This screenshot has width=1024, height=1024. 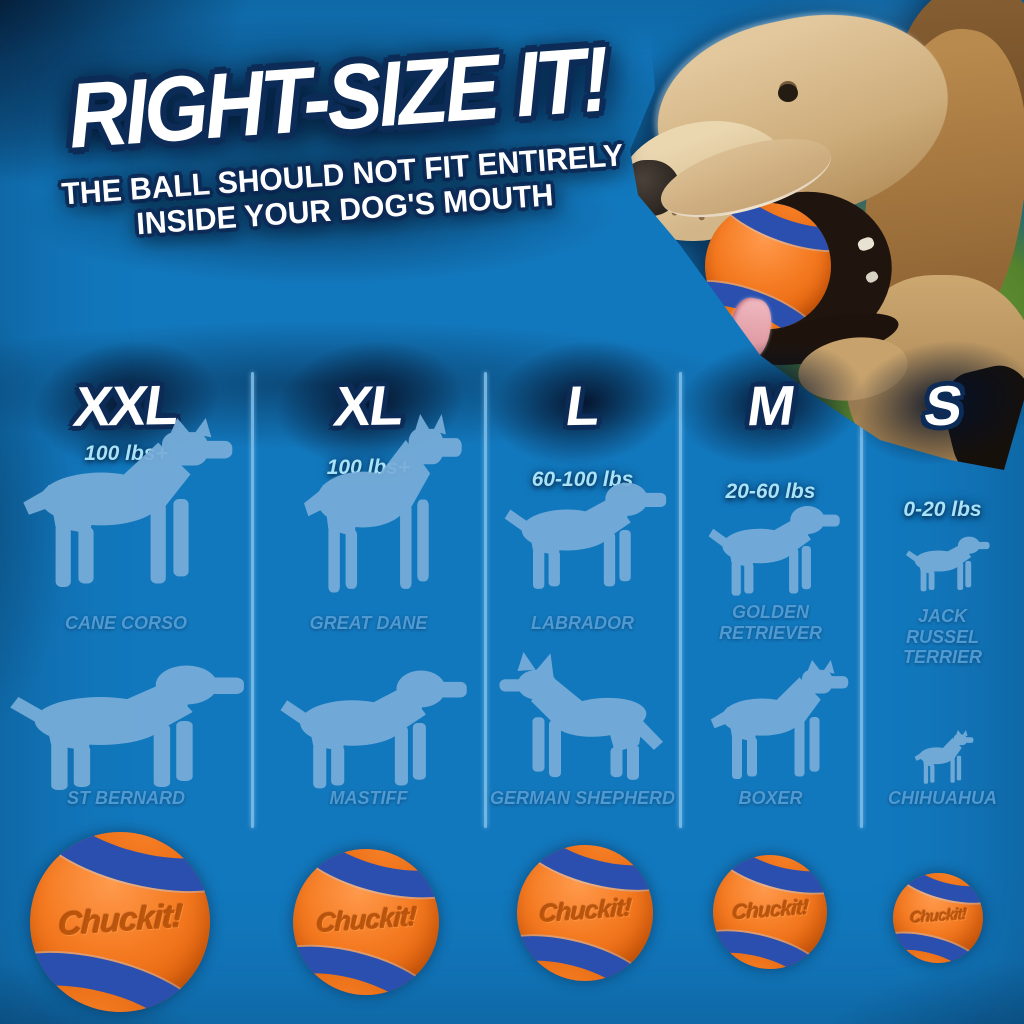 I want to click on breed-label-boxer: BOXER, so click(x=770, y=798).